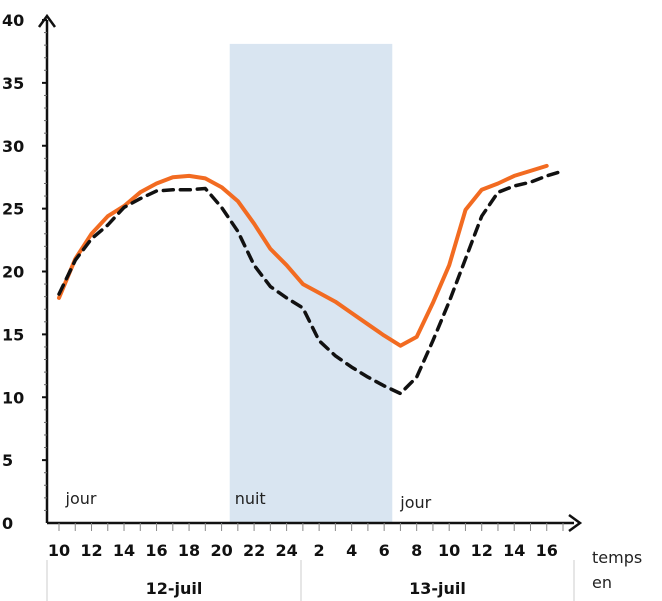 This screenshot has height=601, width=662. I want to click on x-axis-title-line-3: heure, so click(615, 599).